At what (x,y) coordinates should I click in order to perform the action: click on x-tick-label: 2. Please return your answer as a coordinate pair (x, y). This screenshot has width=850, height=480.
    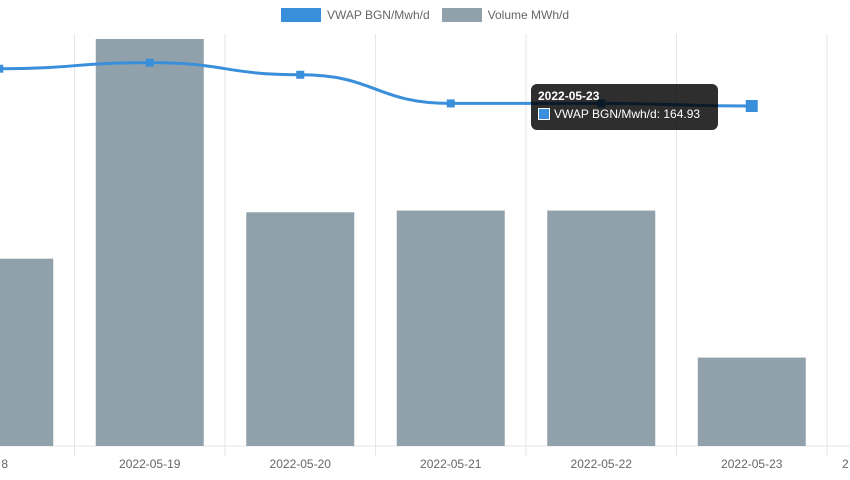
    Looking at the image, I should click on (845, 464).